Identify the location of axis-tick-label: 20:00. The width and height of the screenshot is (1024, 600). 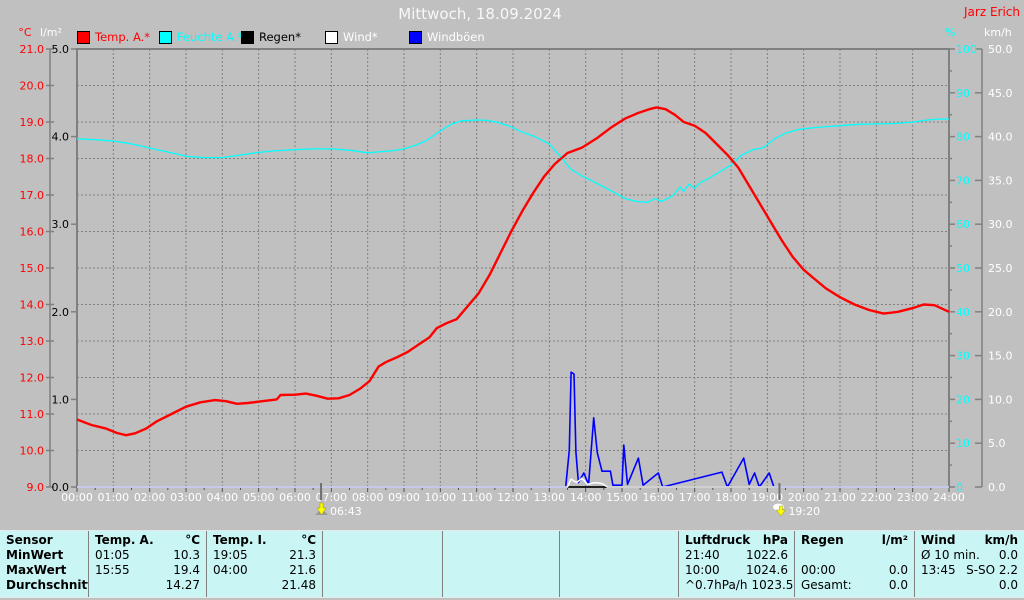
(804, 497).